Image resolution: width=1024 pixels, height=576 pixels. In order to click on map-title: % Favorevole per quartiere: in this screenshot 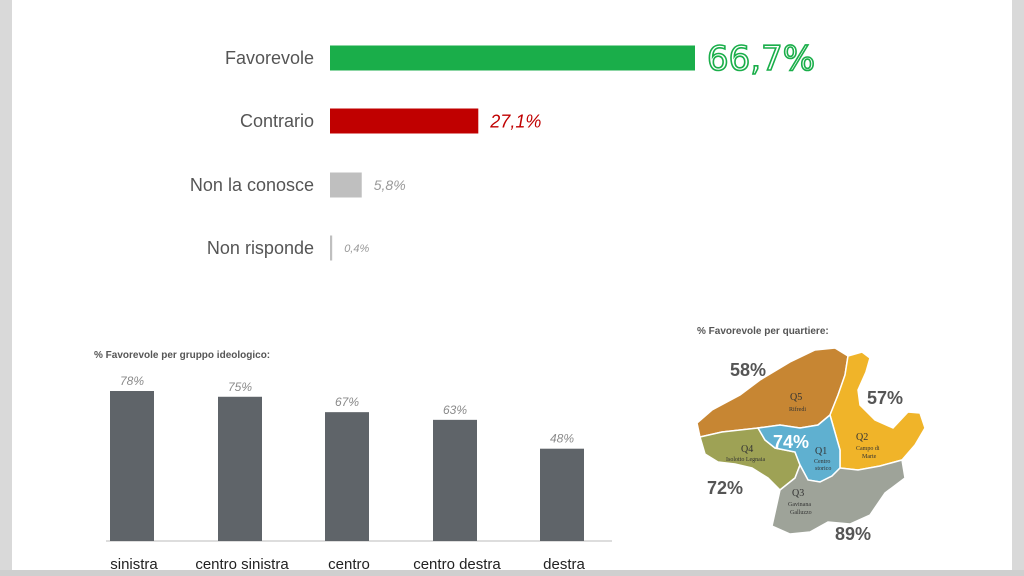, I will do `click(763, 331)`.